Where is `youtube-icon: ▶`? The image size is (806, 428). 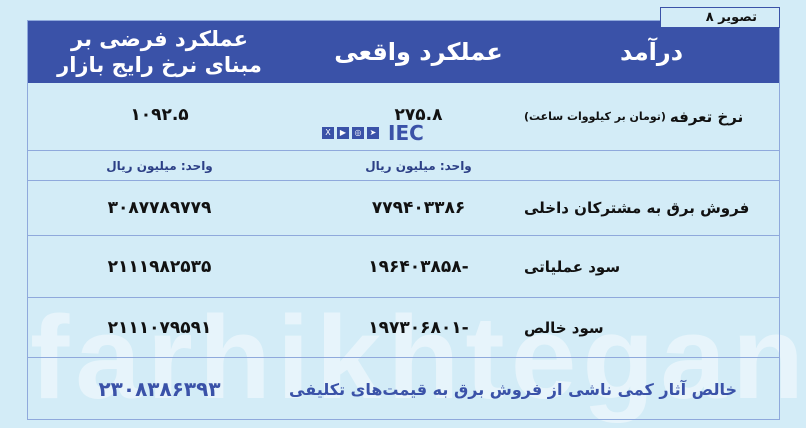 youtube-icon: ▶ is located at coordinates (343, 133).